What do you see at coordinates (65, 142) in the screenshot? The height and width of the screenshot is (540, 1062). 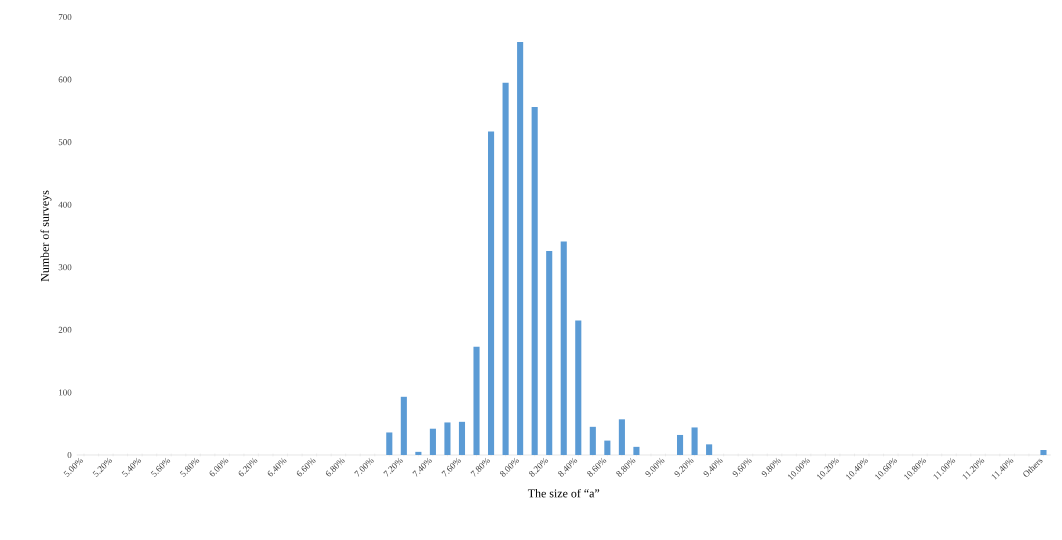 I see `y-tick-label: 500` at bounding box center [65, 142].